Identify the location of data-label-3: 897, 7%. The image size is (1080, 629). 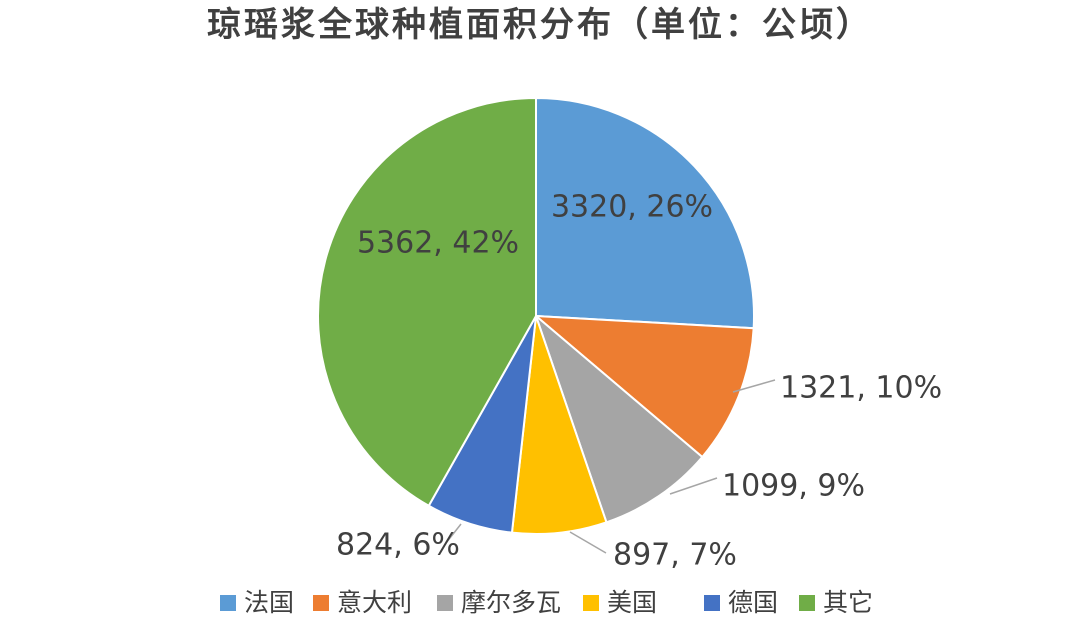
(675, 555).